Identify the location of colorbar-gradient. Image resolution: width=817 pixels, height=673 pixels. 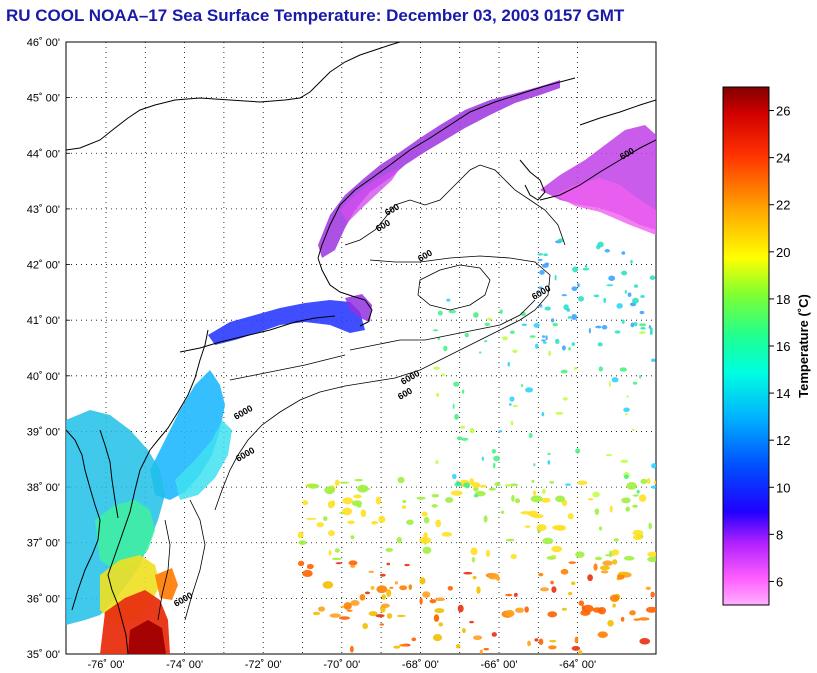
(746, 346).